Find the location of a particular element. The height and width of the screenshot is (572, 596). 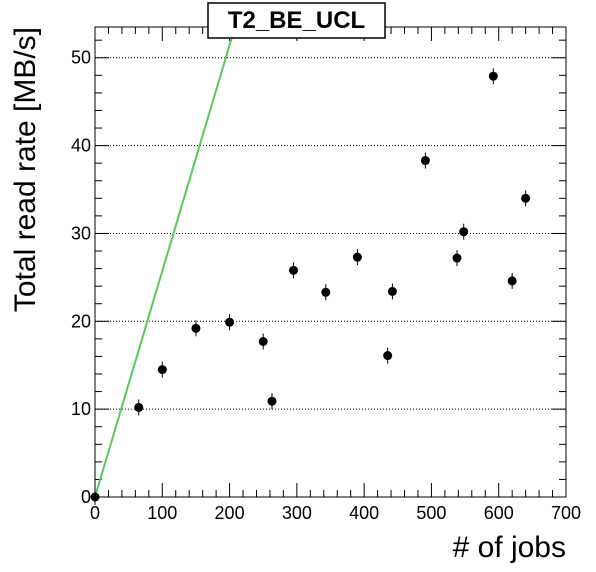

y-tick-label: 40 is located at coordinates (81, 146).